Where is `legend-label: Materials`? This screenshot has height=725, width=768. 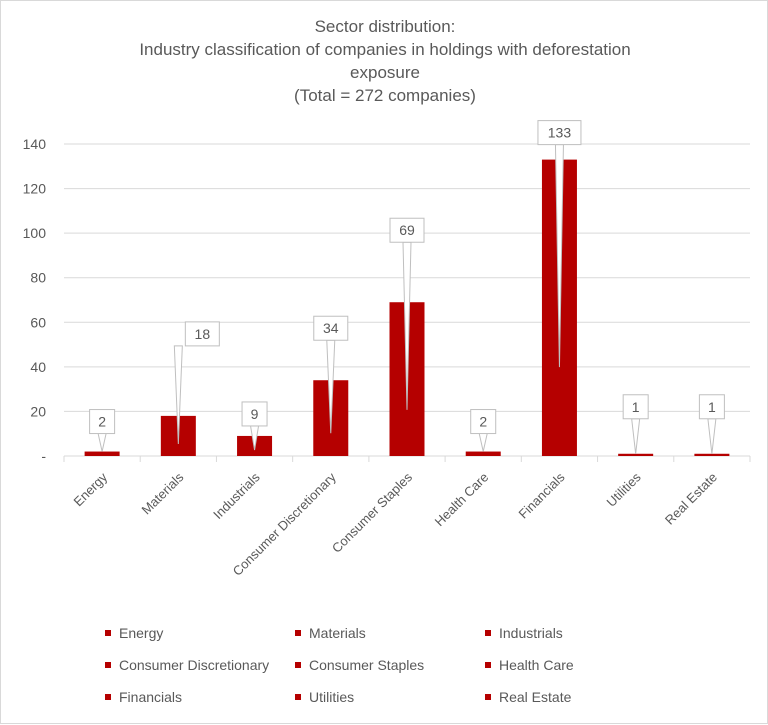 legend-label: Materials is located at coordinates (337, 633).